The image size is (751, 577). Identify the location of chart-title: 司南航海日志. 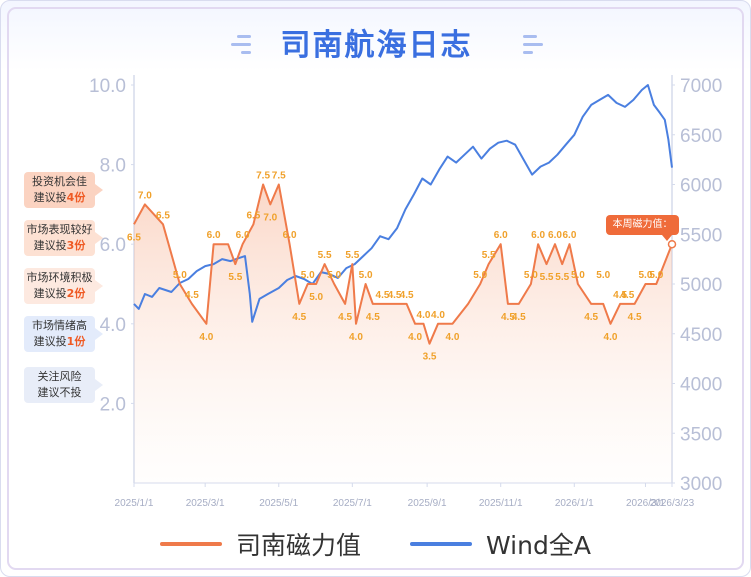
(376, 45).